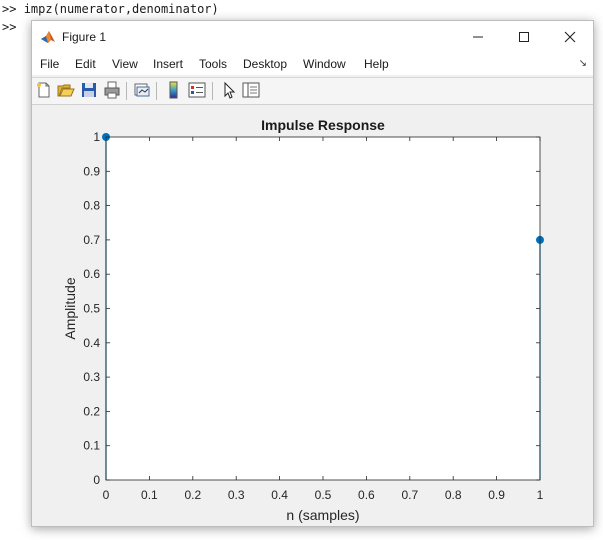  What do you see at coordinates (149, 495) in the screenshot?
I see `x-tick-label: 0.1` at bounding box center [149, 495].